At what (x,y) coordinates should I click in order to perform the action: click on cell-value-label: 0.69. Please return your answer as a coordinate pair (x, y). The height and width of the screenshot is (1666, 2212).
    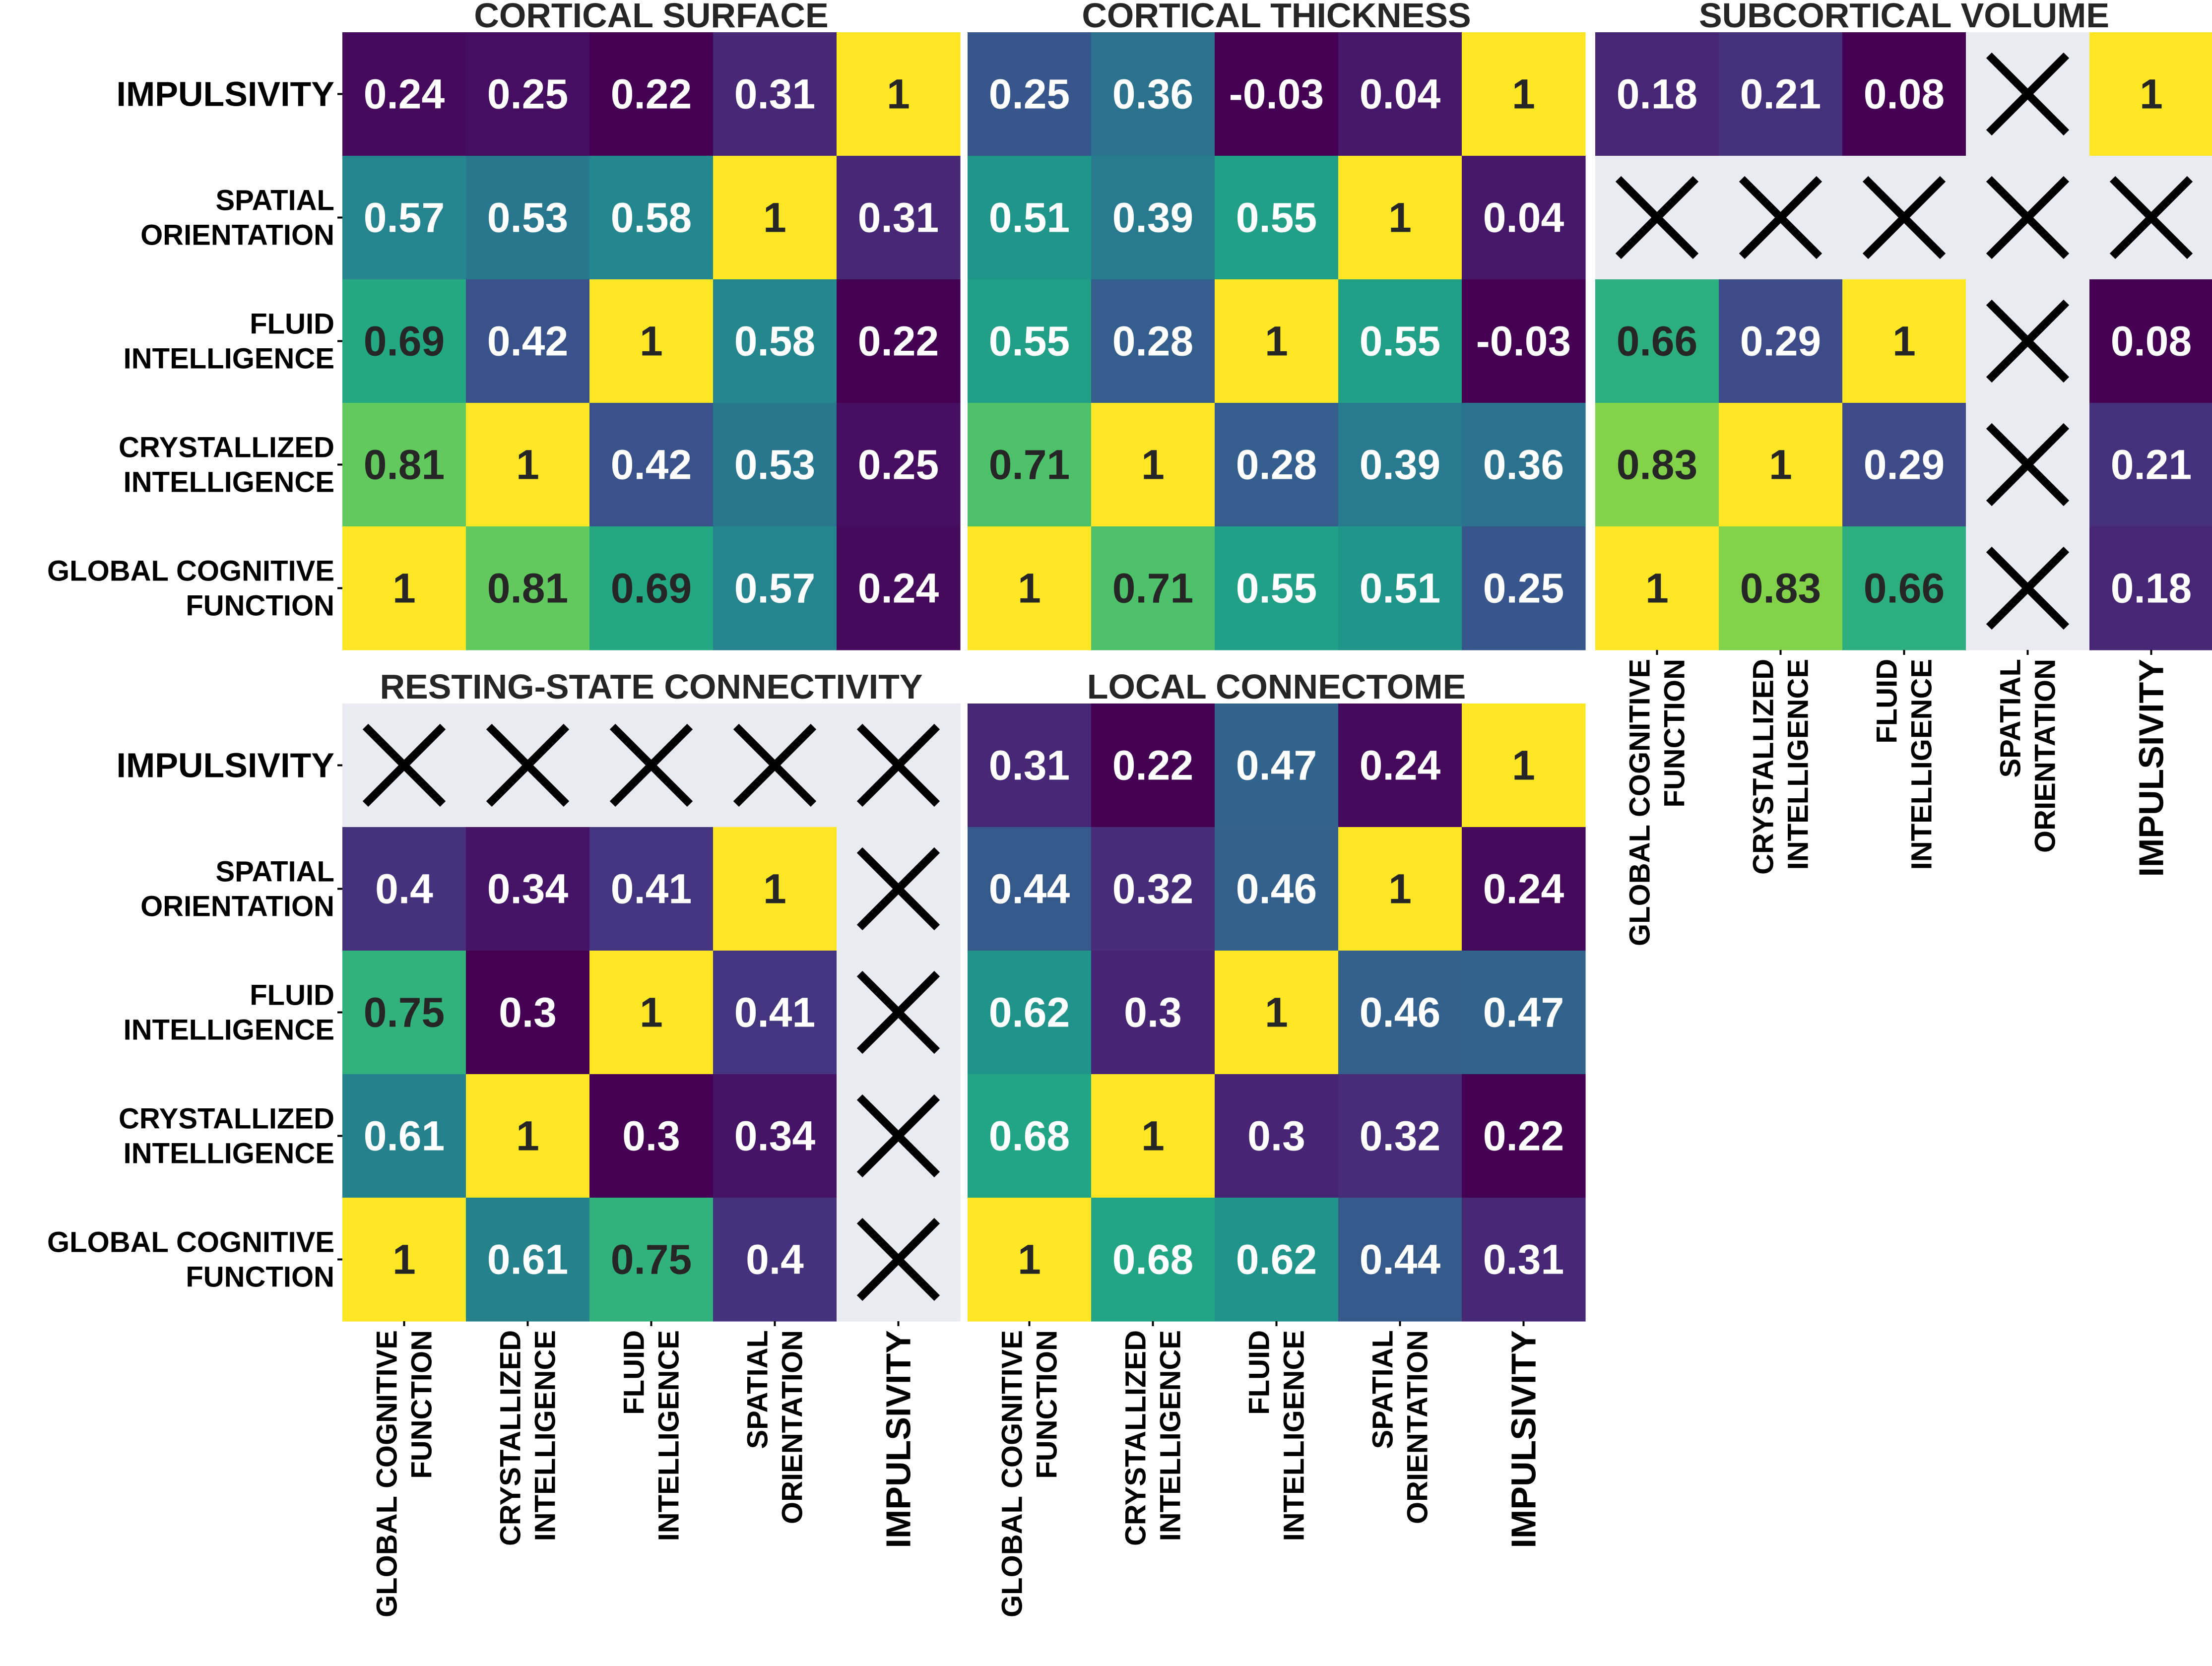
    Looking at the image, I should click on (651, 589).